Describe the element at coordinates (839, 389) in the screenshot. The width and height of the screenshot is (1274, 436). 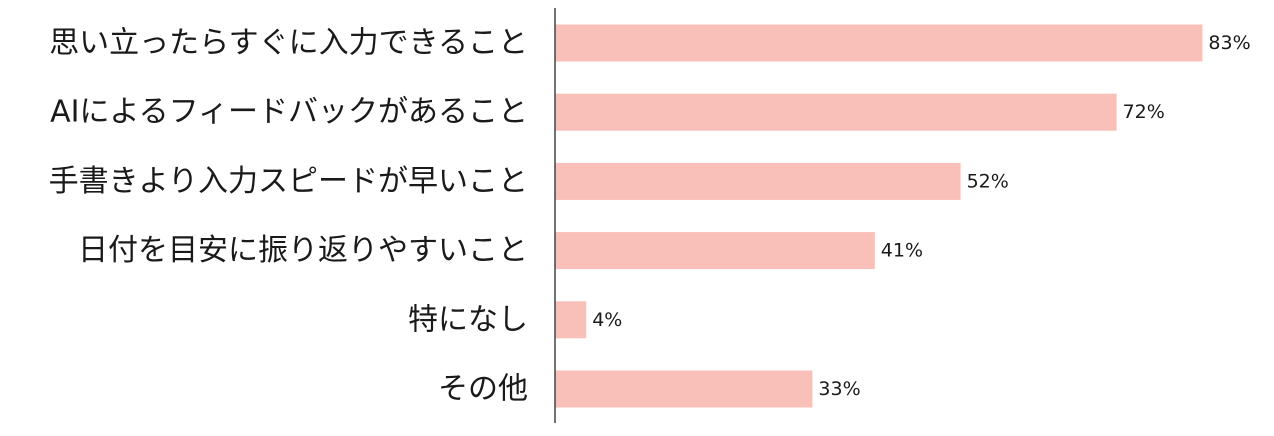
I see `value-label-5: 33%` at that location.